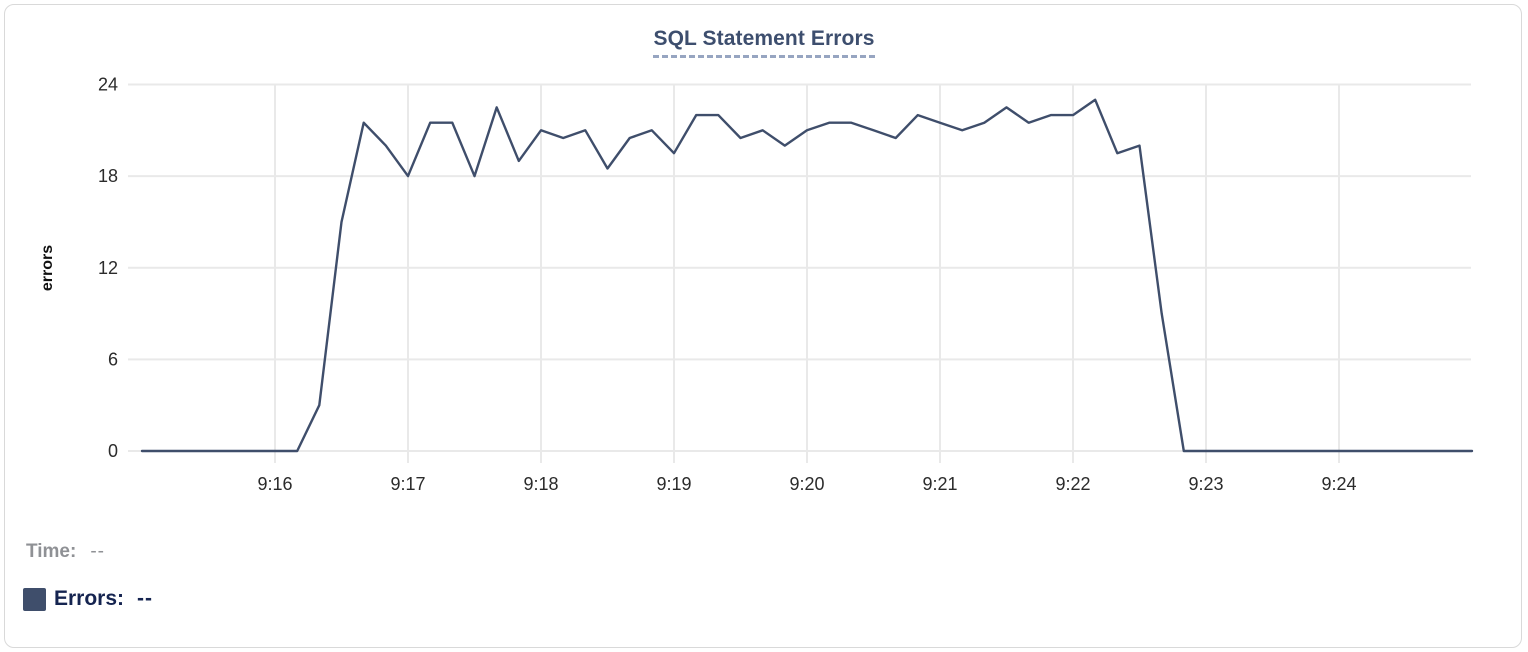  Describe the element at coordinates (51, 551) in the screenshot. I see `time-label: Time:` at that location.